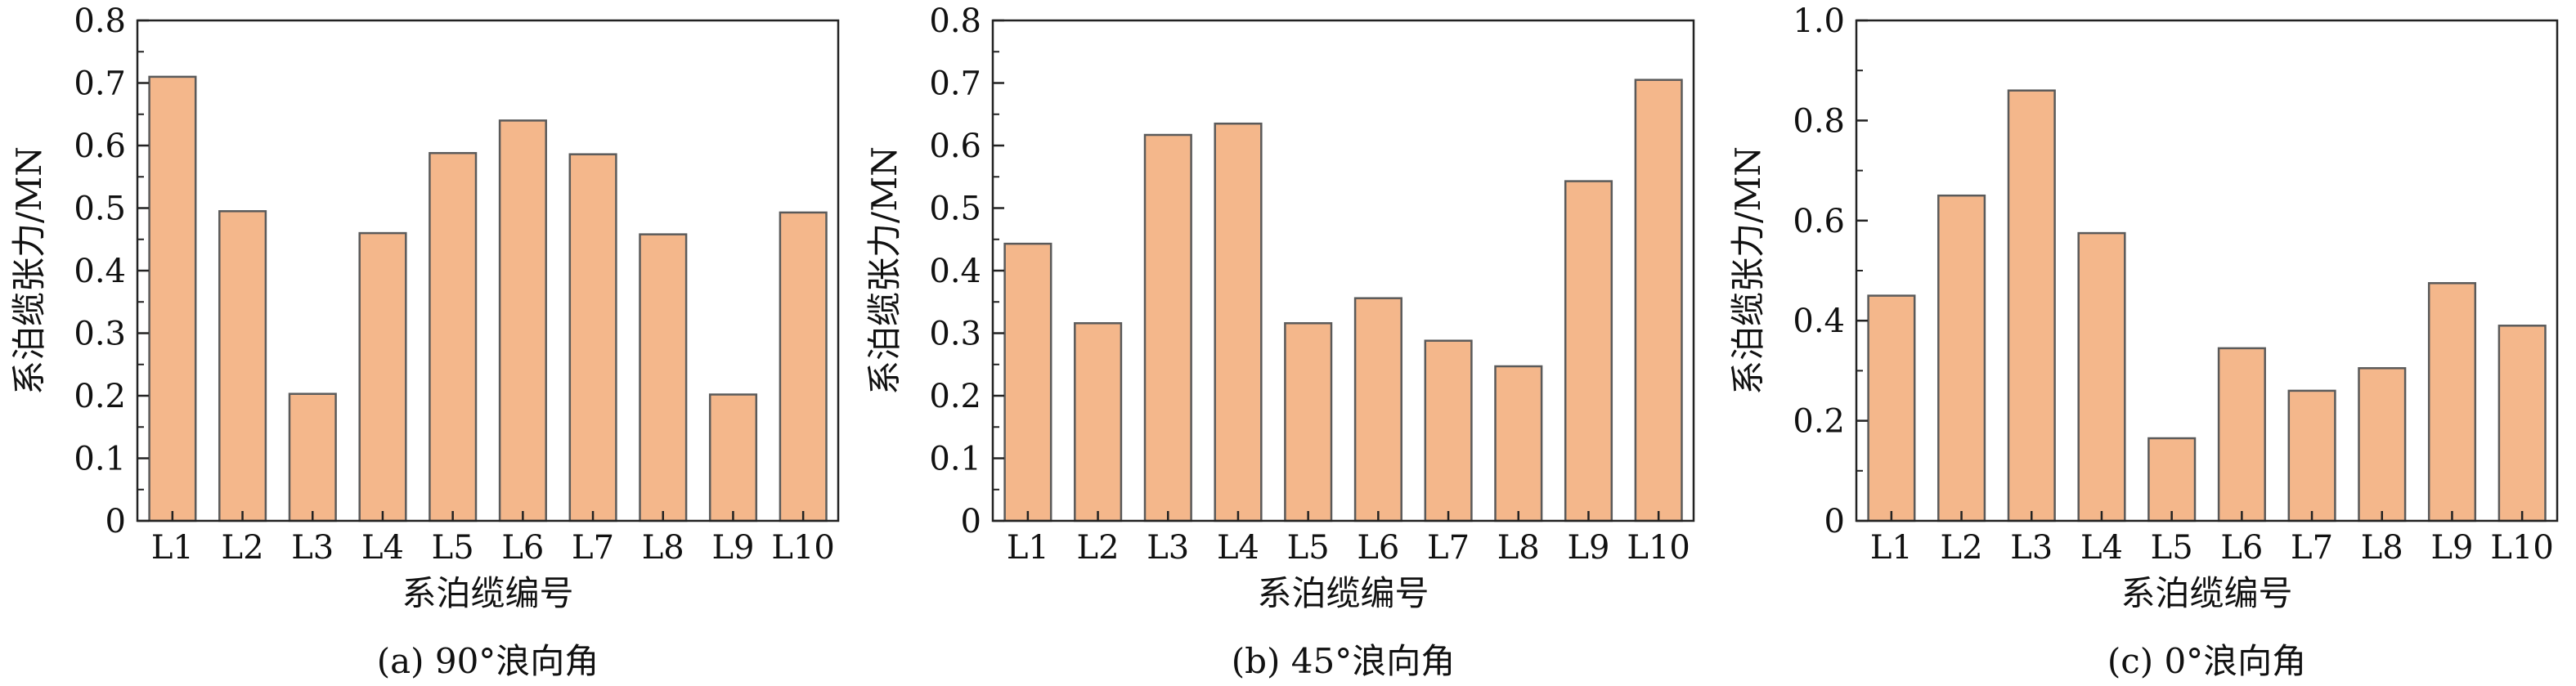 Image resolution: width=2576 pixels, height=686 pixels. I want to click on chart-caption: (c) 0°浪向角, so click(2206, 661).